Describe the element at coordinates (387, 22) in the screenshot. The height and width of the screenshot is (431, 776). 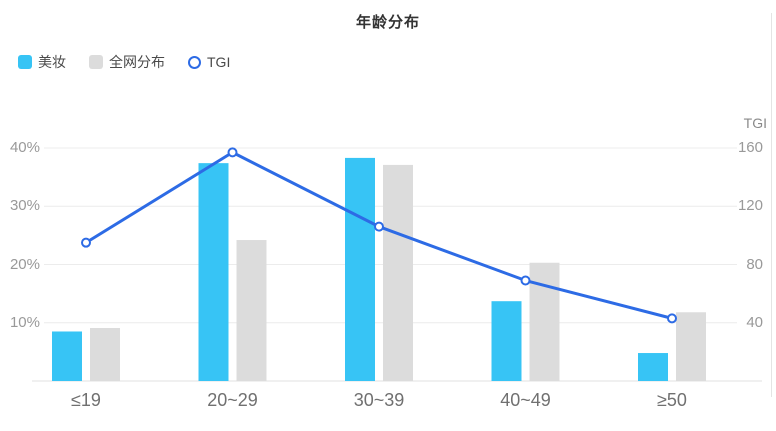
I see `chart-title: 年龄分布` at that location.